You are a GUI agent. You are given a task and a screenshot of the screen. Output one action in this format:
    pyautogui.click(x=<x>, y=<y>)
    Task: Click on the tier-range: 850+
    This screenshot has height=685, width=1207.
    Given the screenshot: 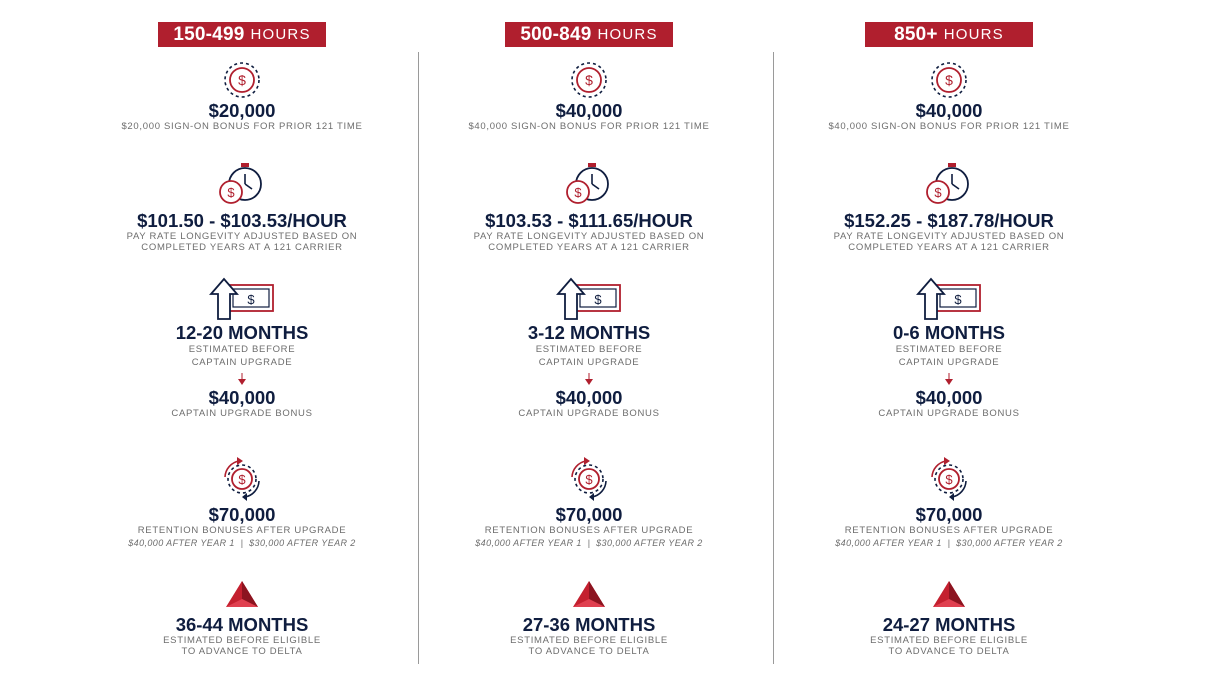 What is the action you would take?
    pyautogui.click(x=916, y=34)
    